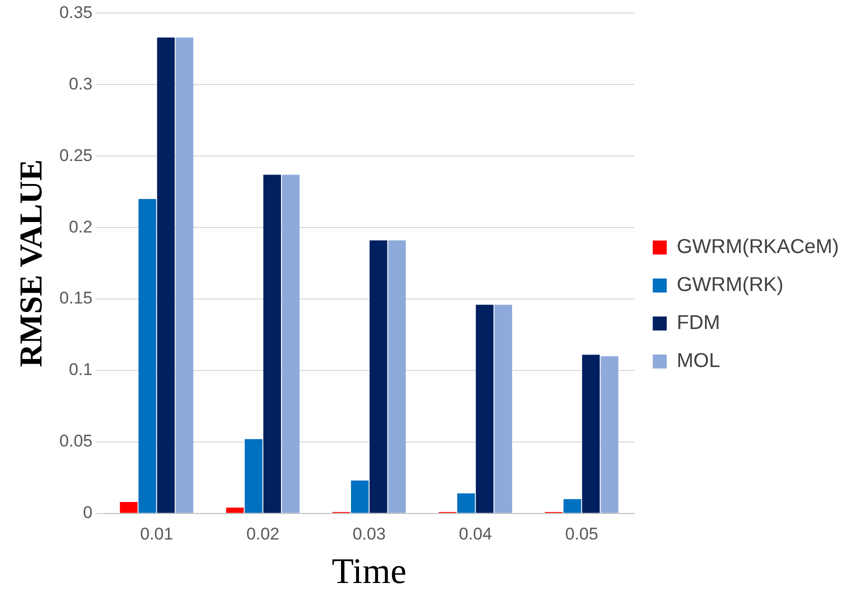  Describe the element at coordinates (157, 534) in the screenshot. I see `x-tick-label: 0.01` at that location.